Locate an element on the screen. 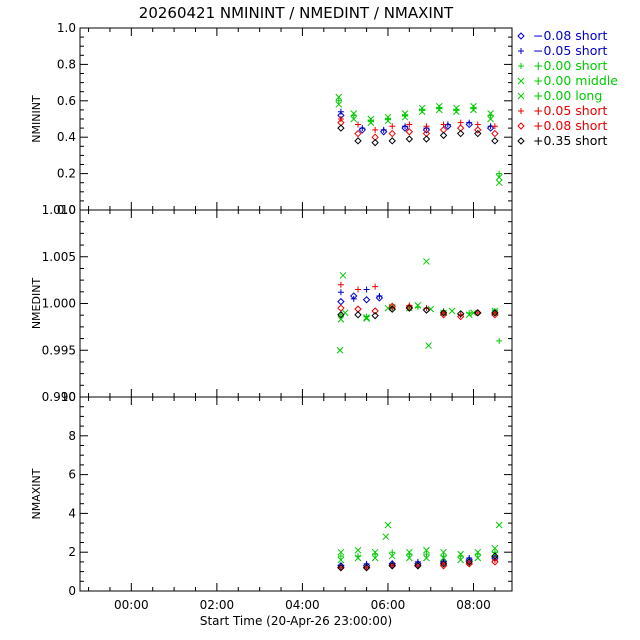 The height and width of the screenshot is (640, 640). legend-label: +0.35 short is located at coordinates (570, 140).